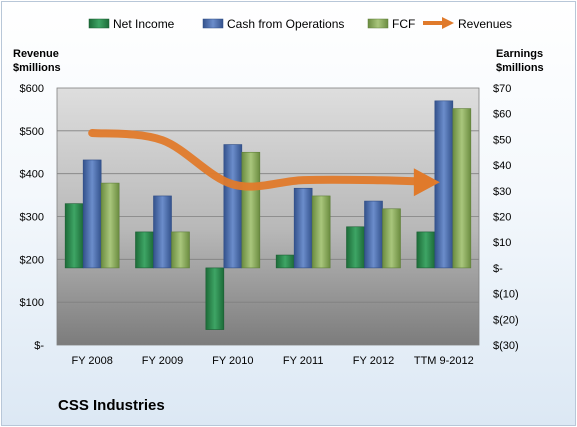 Image resolution: width=577 pixels, height=427 pixels. I want to click on right-tick-label: $40, so click(502, 166).